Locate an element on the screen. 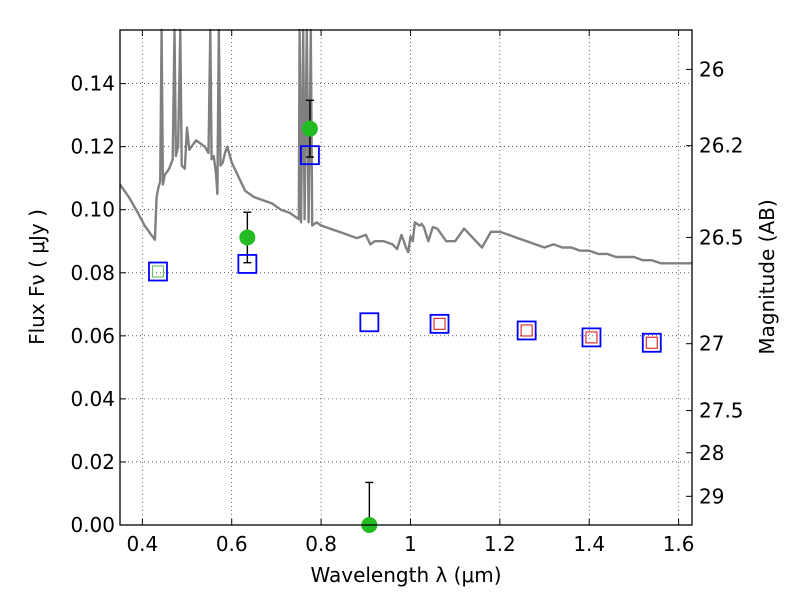 Image resolution: width=800 pixels, height=600 pixels. right-tick-label: 26 is located at coordinates (711, 69).